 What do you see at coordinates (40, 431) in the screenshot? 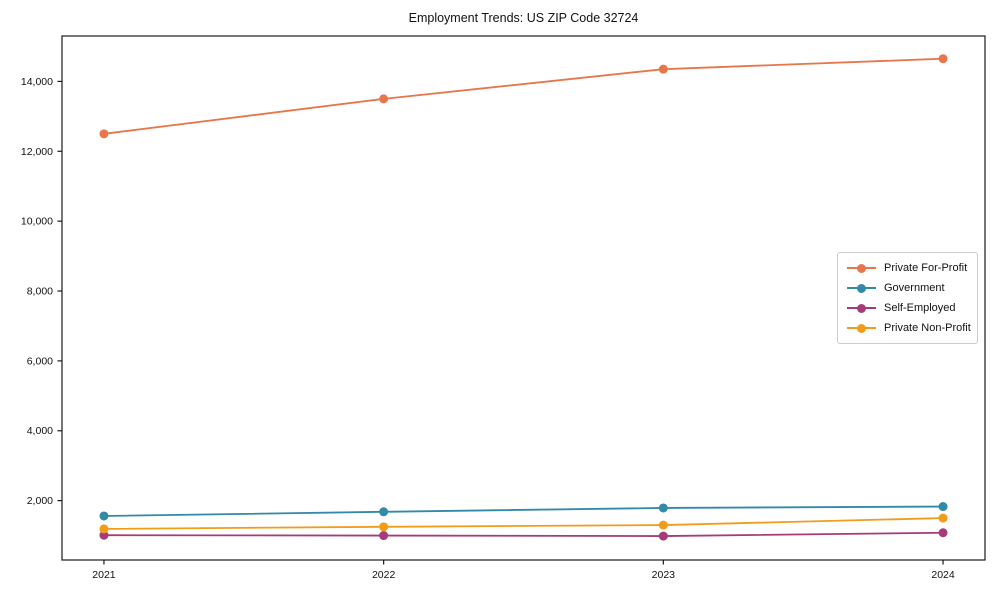
I see `y-tick-label: 4,000` at bounding box center [40, 431].